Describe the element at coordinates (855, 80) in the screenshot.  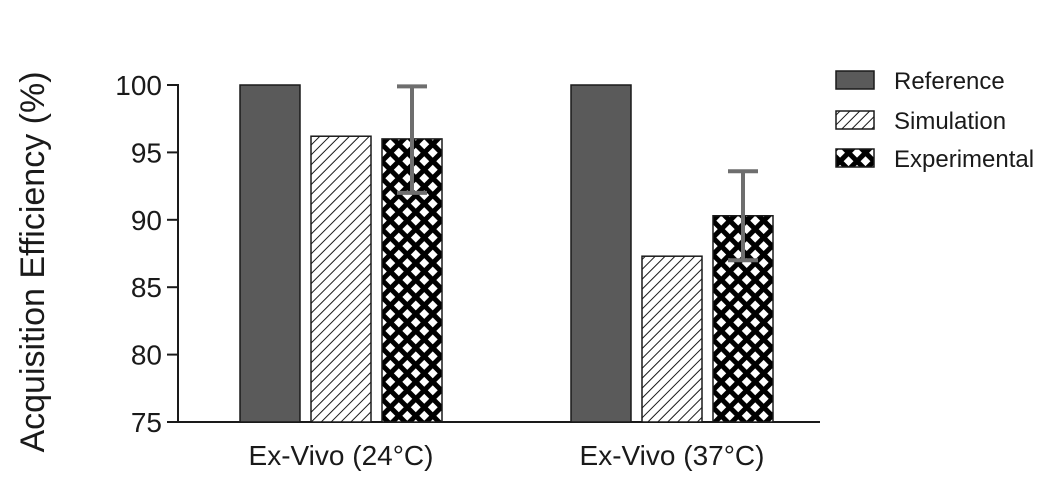
I see `legend-swatch-reference` at that location.